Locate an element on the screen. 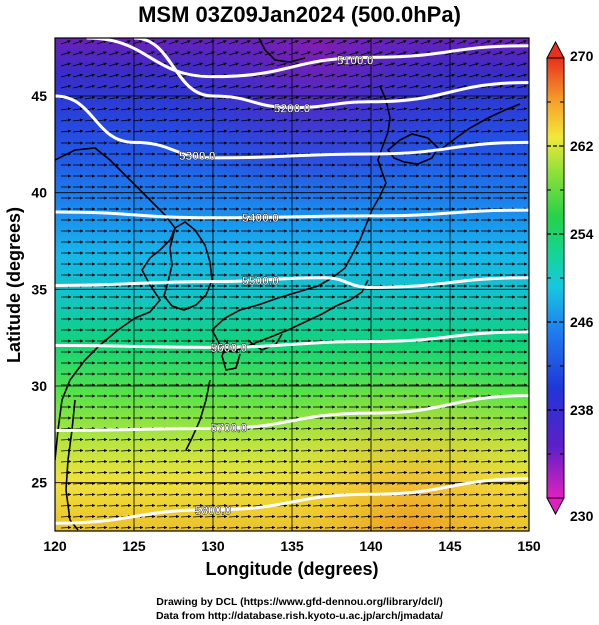 This screenshot has height=625, width=599. x-tick-label: 150 is located at coordinates (529, 546).